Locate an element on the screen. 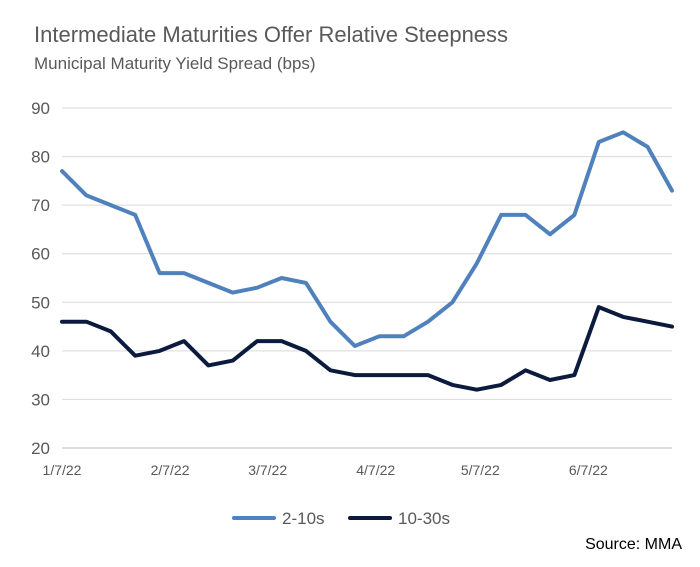 This screenshot has height=567, width=700. y-tick-label: 30 is located at coordinates (40, 399).